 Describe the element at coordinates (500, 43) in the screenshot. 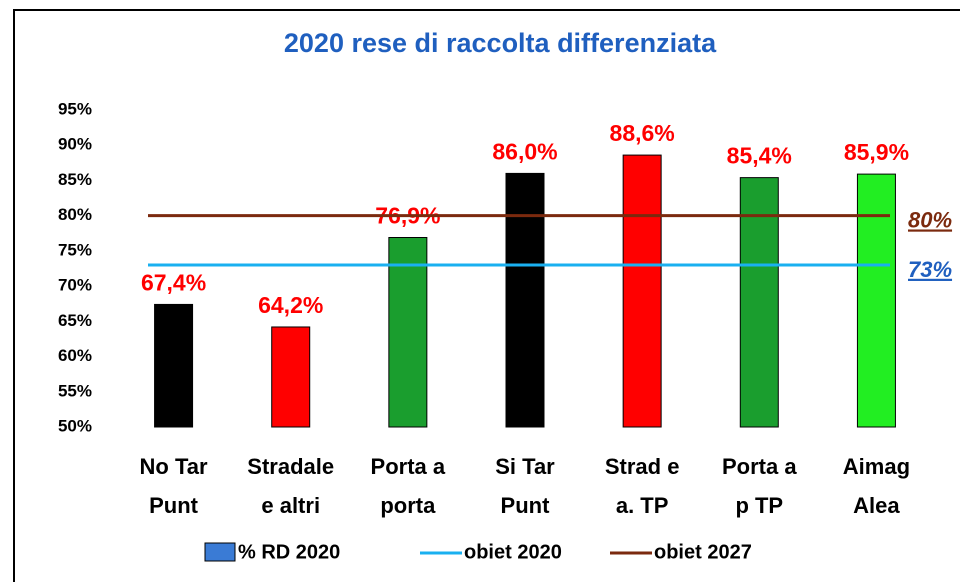

I see `chart-title: 2020 rese di raccolta differenziata` at that location.